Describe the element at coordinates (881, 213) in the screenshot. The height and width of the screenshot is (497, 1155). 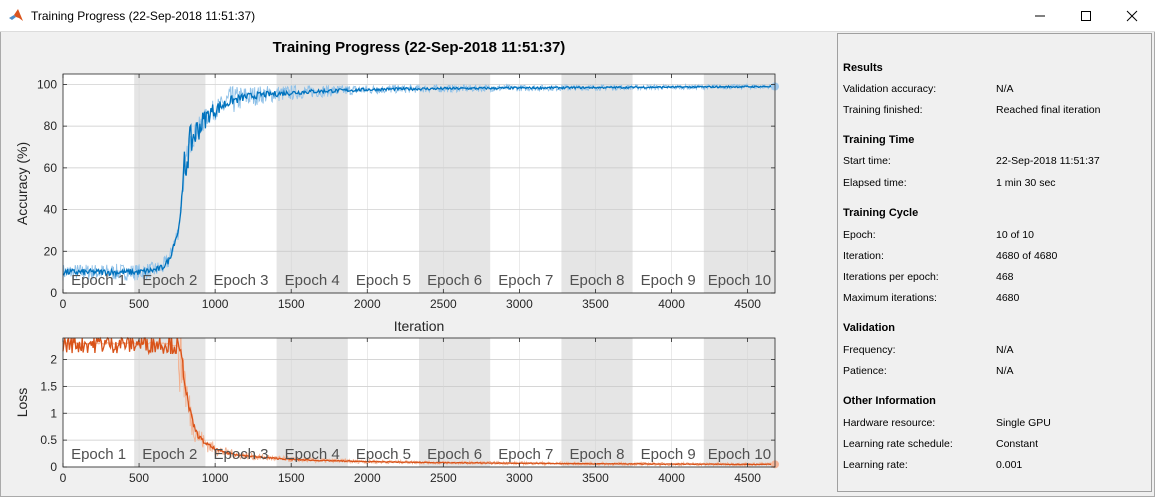
I see `training-cycle-heading: Training Cycle` at that location.